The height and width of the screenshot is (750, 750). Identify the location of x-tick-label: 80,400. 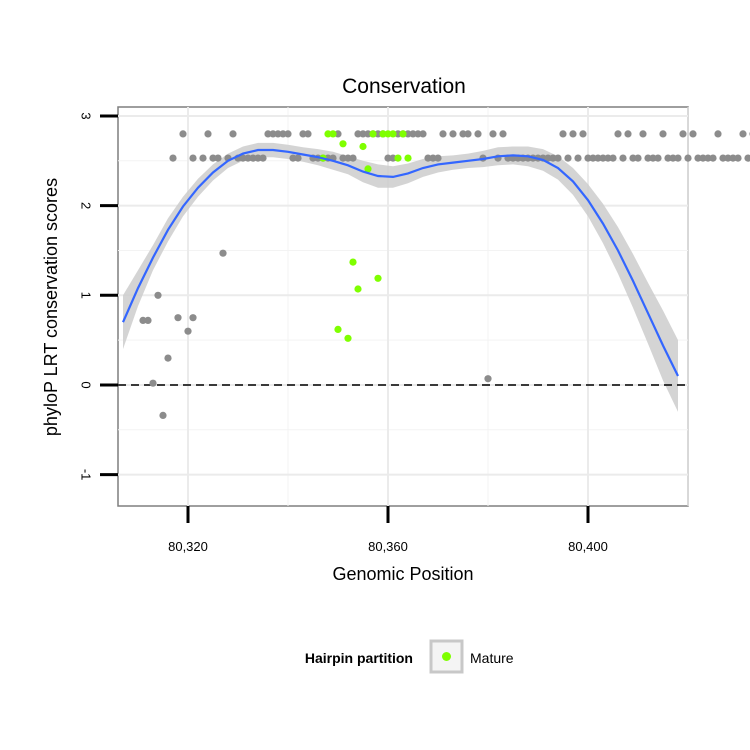
(588, 546).